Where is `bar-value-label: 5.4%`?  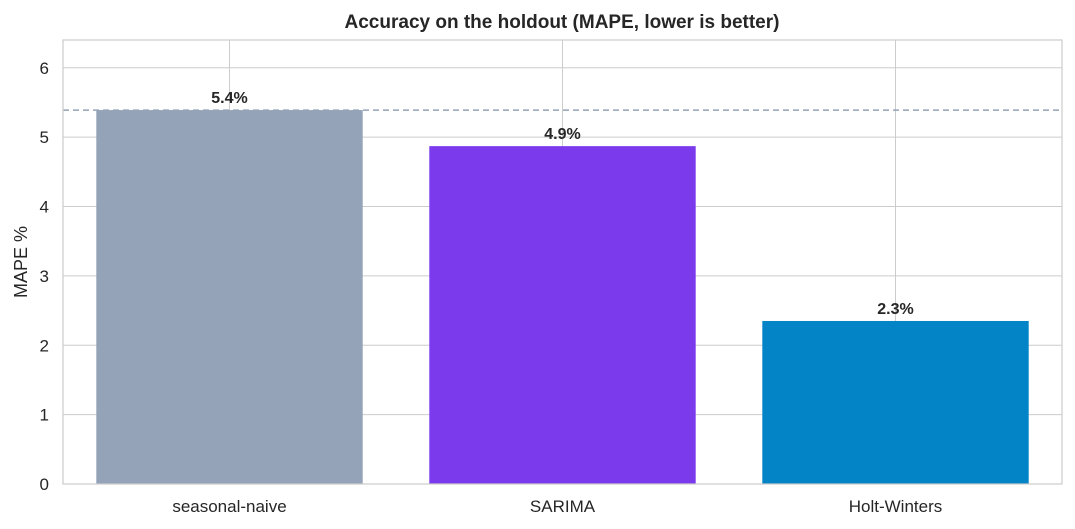 bar-value-label: 5.4% is located at coordinates (229, 98).